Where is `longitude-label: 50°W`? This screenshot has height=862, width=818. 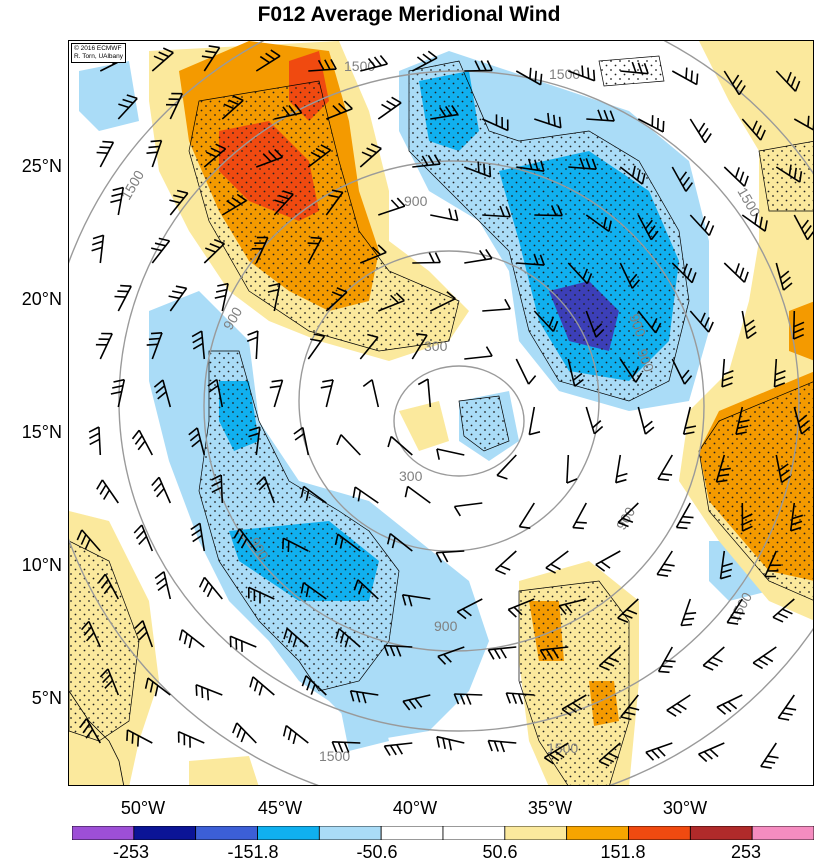 longitude-label: 50°W is located at coordinates (143, 808).